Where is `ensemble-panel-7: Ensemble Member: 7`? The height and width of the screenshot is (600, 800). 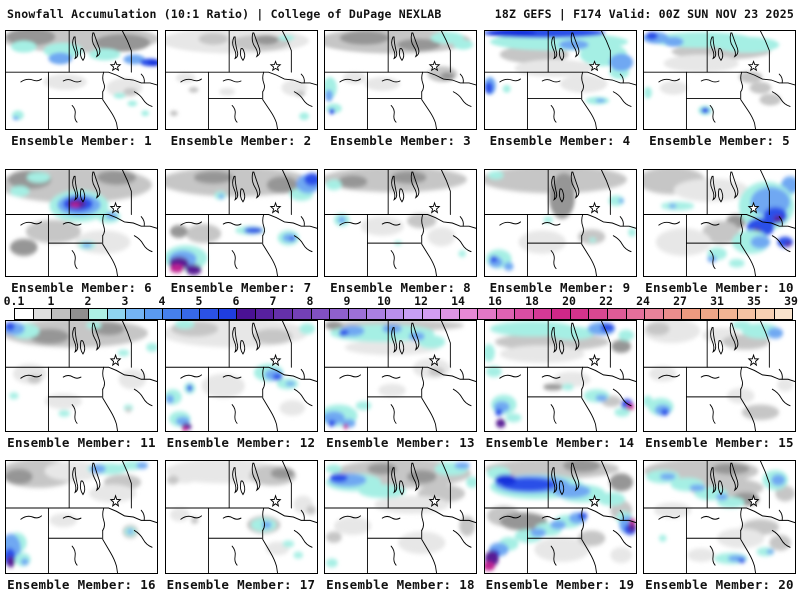
ensemble-panel-7: Ensemble Member: 7 is located at coordinates (241, 232).